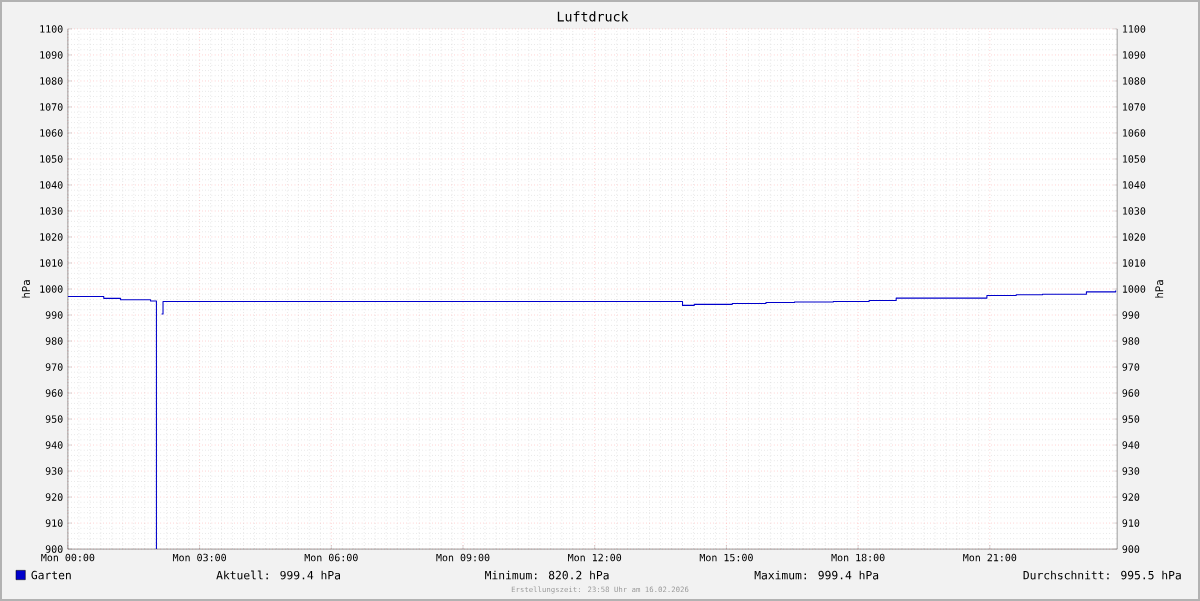 This screenshot has width=1200, height=601. Describe the element at coordinates (1131, 419) in the screenshot. I see `y2-tick-label: 950` at that location.